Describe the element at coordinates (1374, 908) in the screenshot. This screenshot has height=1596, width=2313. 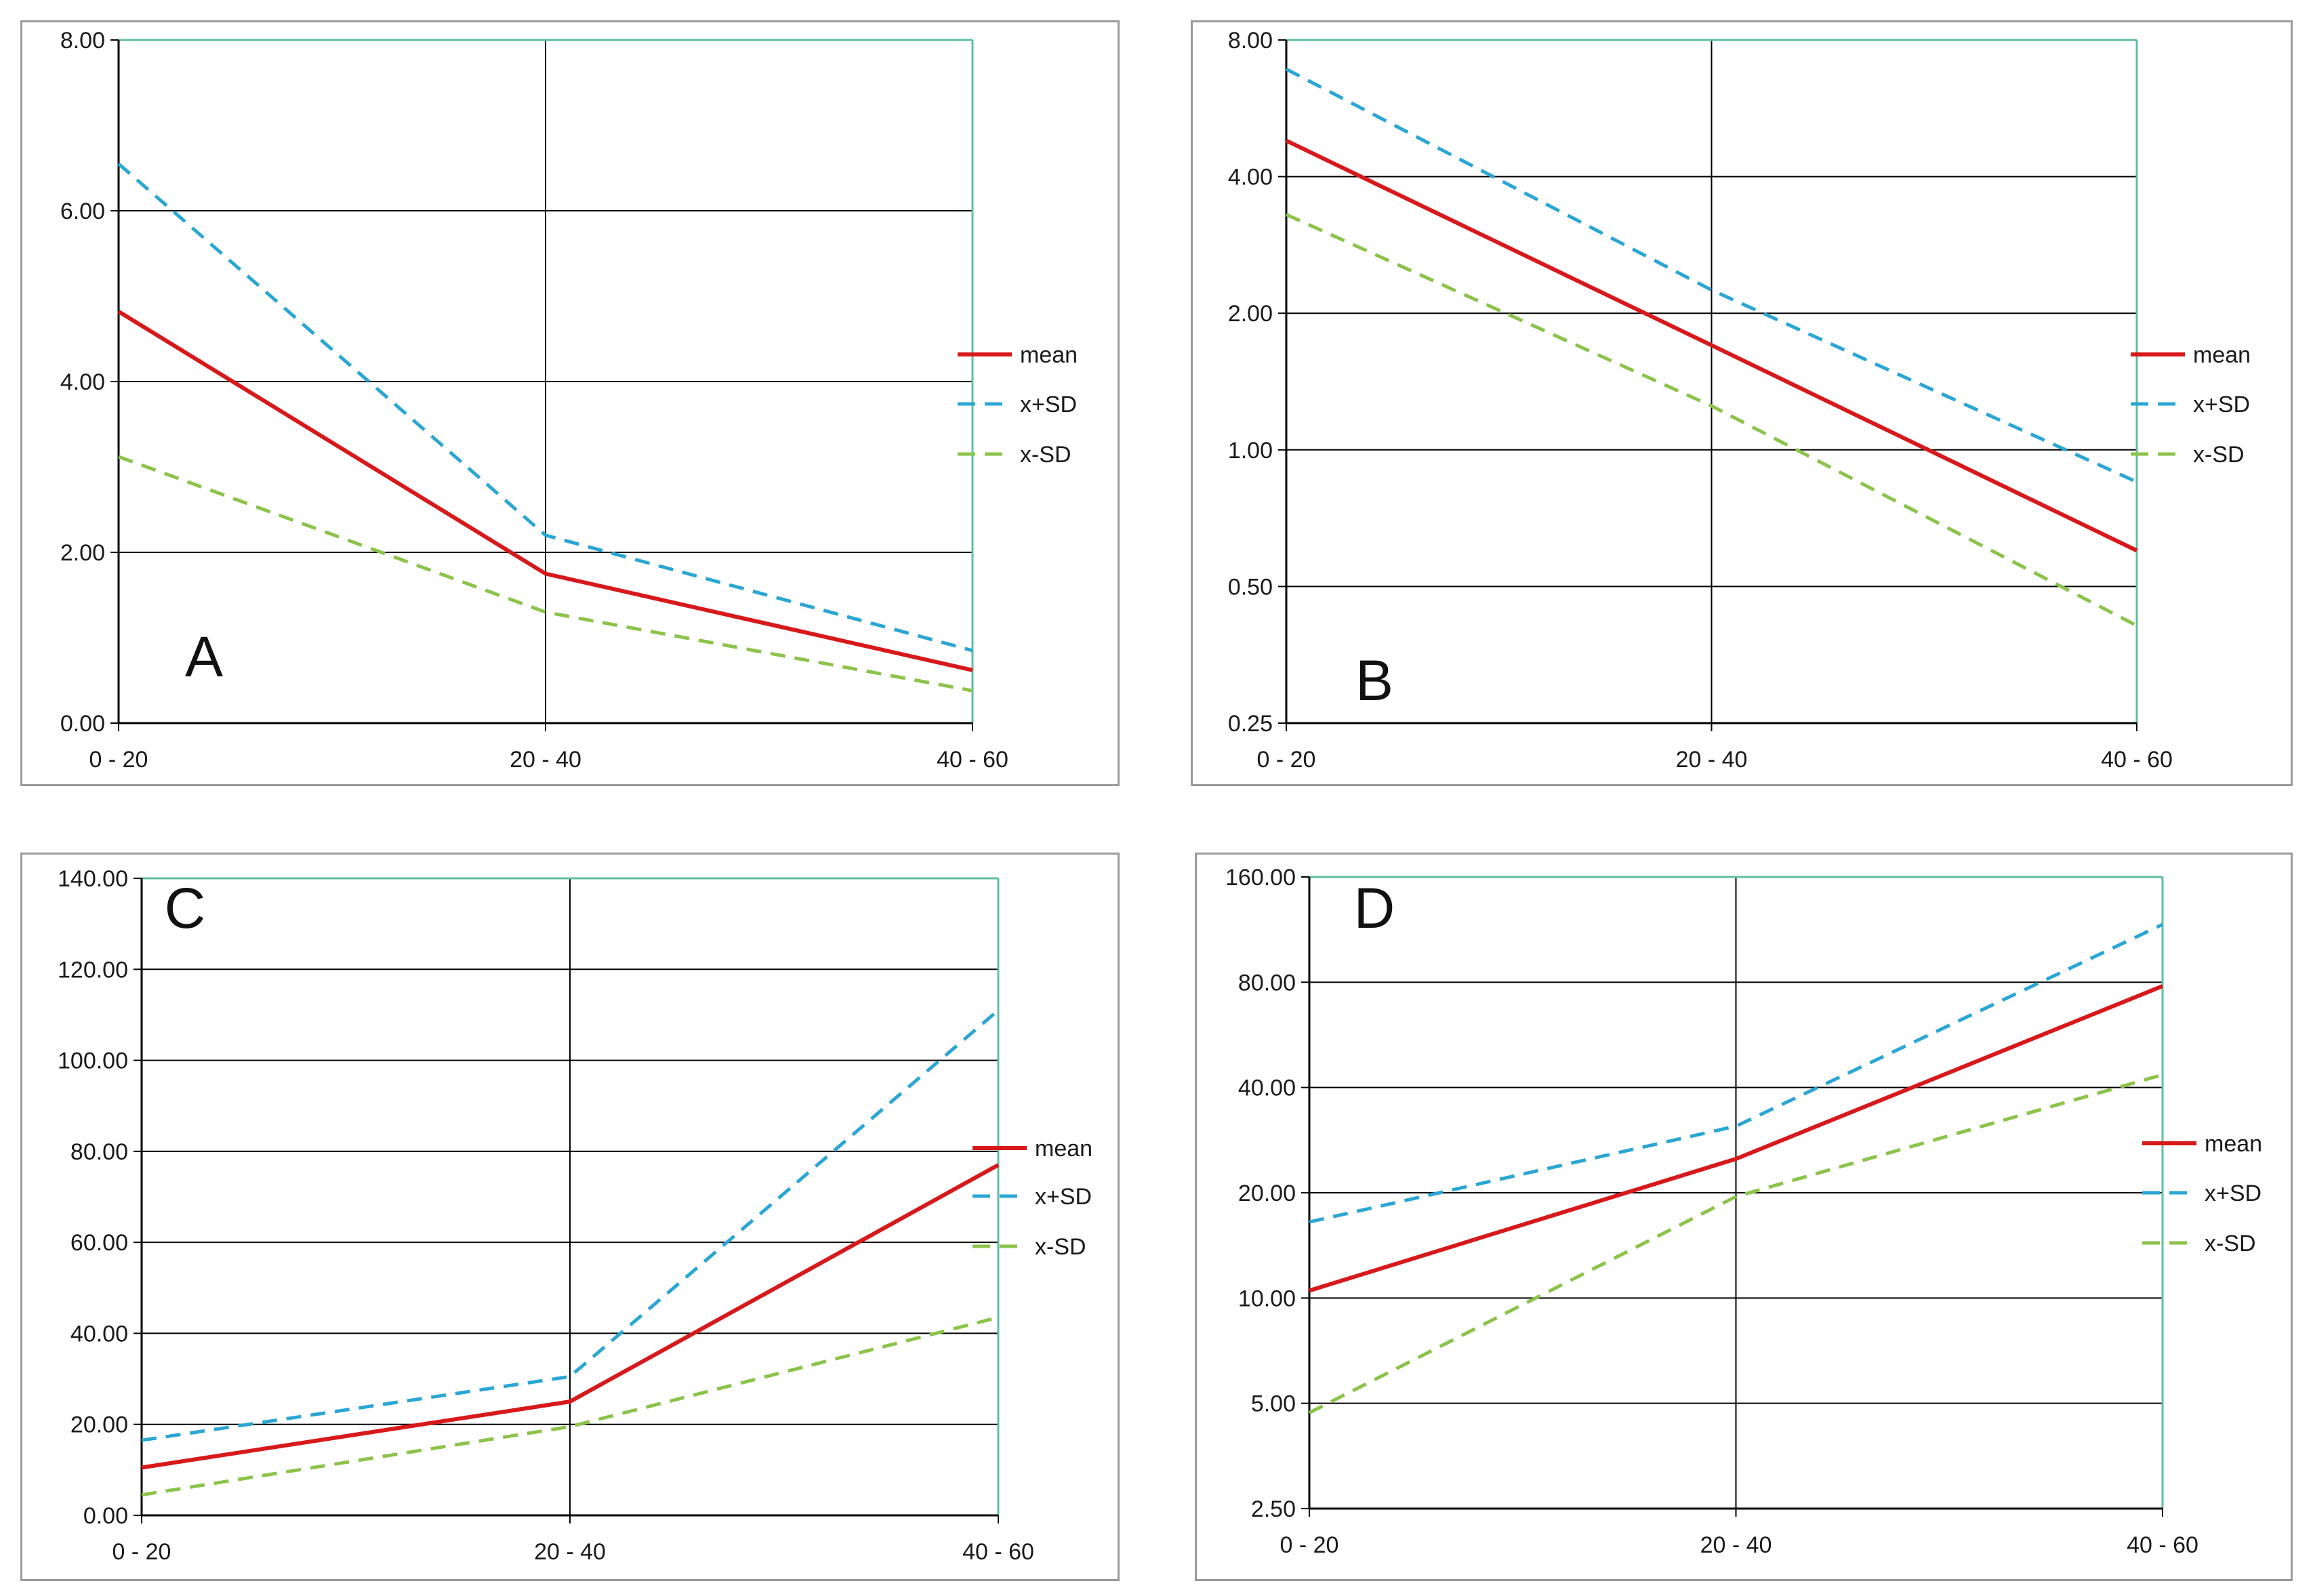
I see `panel-letter: D` at that location.